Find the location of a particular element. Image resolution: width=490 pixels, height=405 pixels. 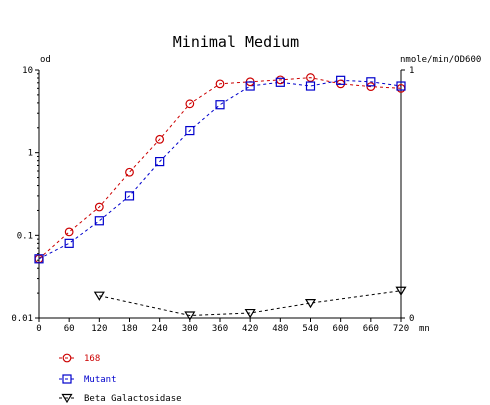

x-tick-label: 60 is located at coordinates (69, 329).